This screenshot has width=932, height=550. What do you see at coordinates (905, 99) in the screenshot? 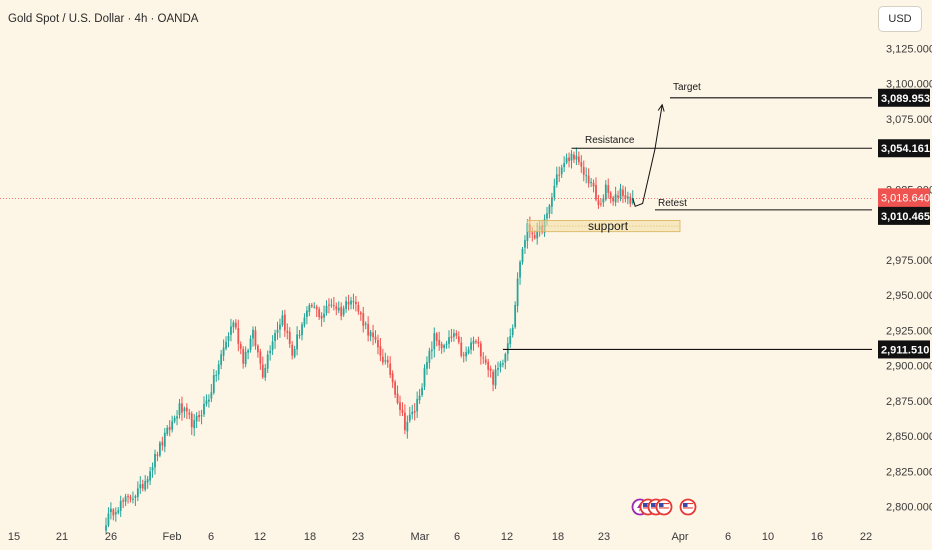
I see `target-price-box-text: 3,089.953` at bounding box center [905, 99].